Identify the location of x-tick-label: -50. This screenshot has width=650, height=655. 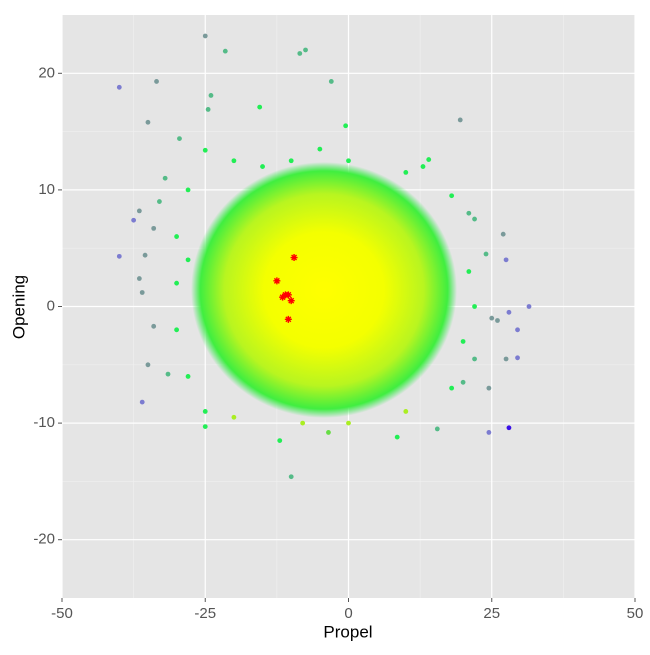
(62, 613).